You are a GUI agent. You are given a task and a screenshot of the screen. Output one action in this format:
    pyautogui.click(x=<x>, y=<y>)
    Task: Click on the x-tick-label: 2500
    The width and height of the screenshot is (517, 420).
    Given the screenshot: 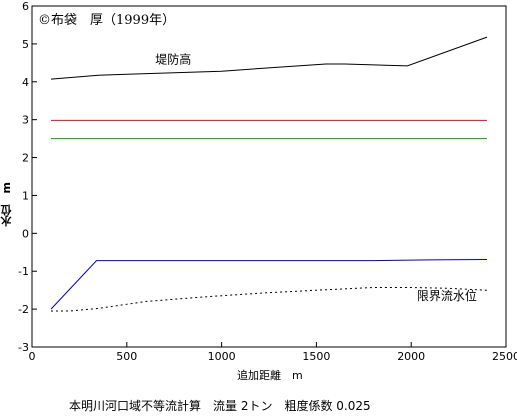 What is the action you would take?
    pyautogui.click(x=504, y=356)
    